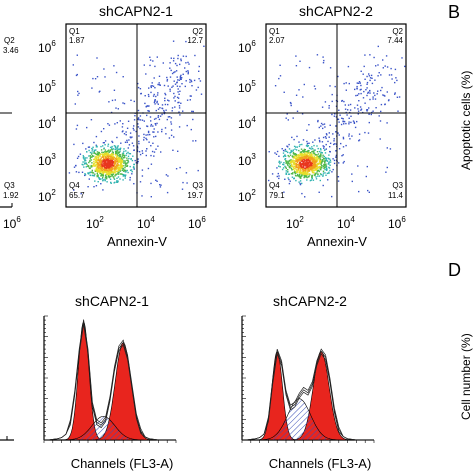 The image size is (474, 474). What do you see at coordinates (397, 223) in the screenshot?
I see `tick-label-x: 106` at bounding box center [397, 223].